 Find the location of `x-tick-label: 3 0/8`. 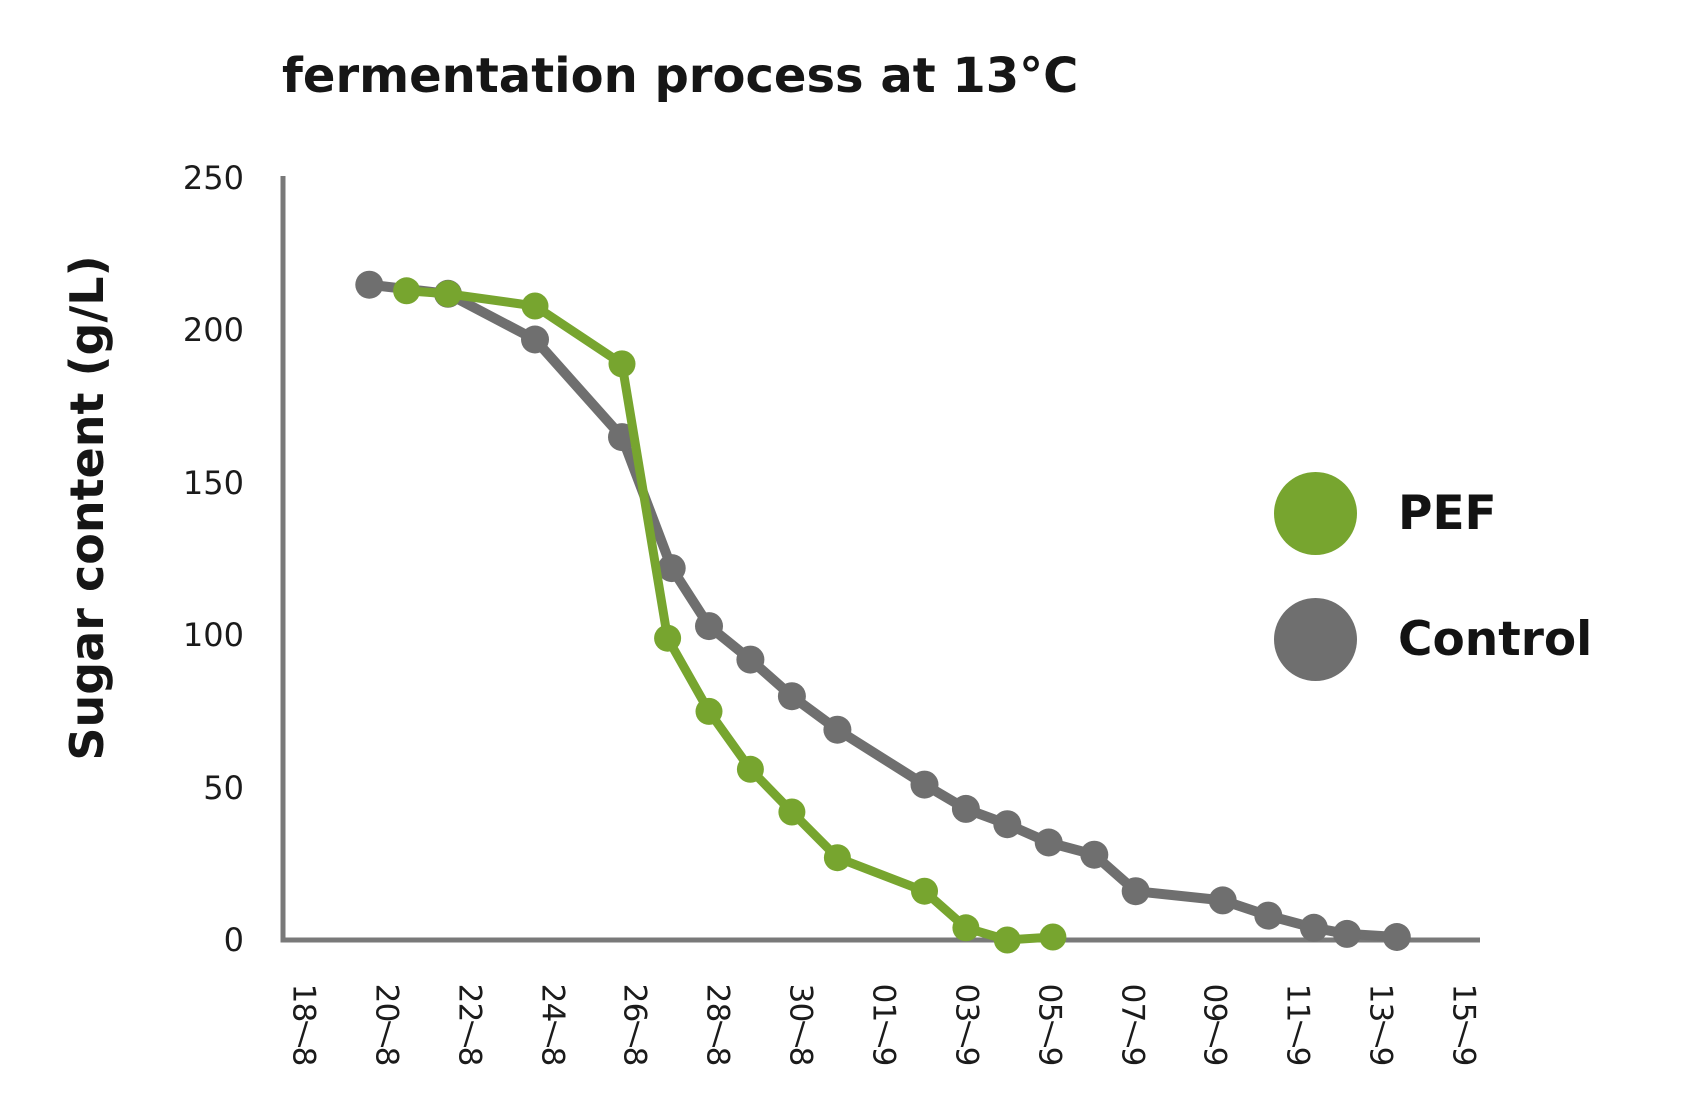

x-tick-label: 3 0/8 is located at coordinates (800, 1025).